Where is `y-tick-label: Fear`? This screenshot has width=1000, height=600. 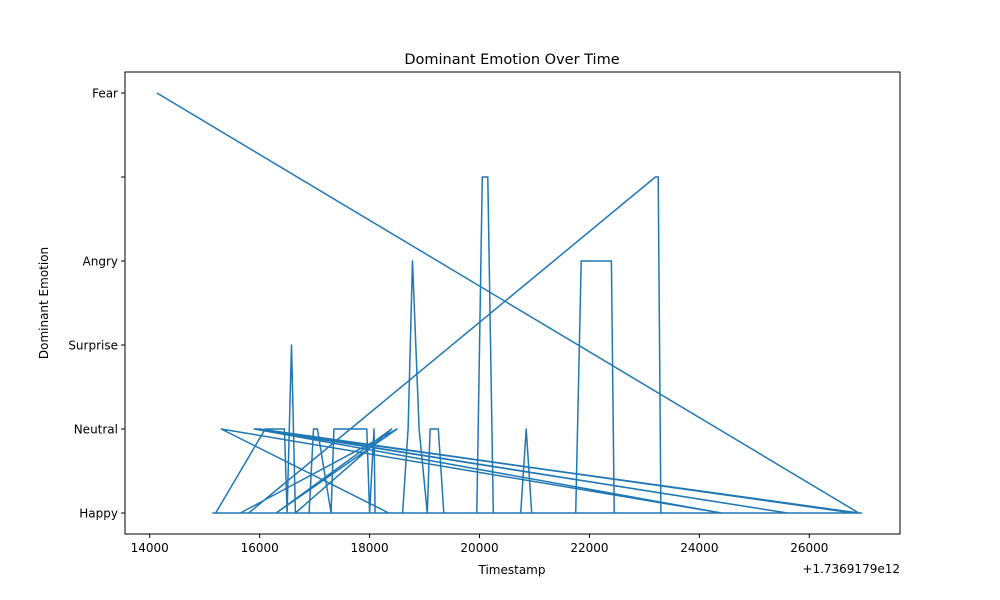 y-tick-label: Fear is located at coordinates (105, 94).